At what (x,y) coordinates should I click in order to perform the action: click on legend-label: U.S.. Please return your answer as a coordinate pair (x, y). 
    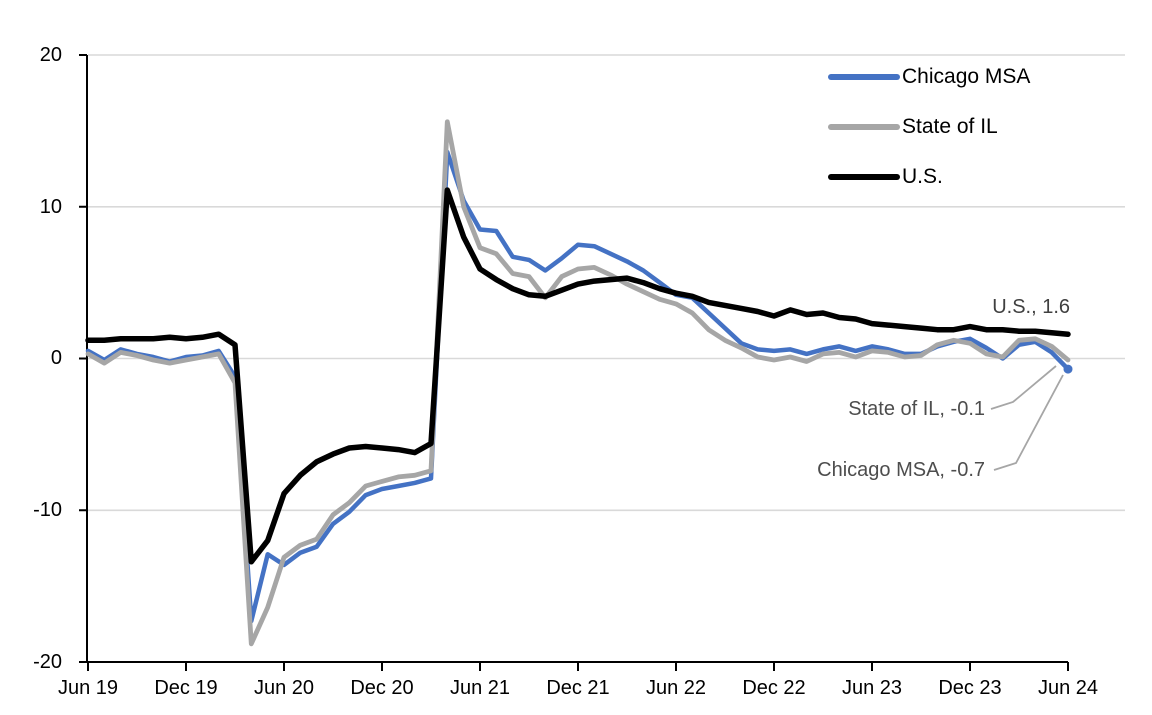
    Looking at the image, I should click on (922, 176).